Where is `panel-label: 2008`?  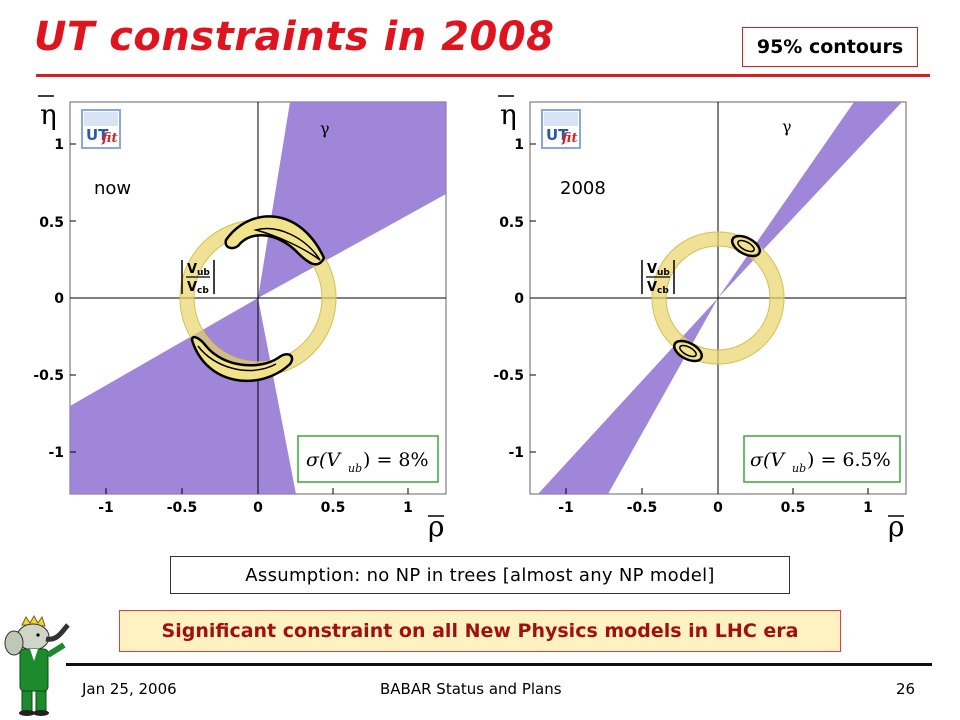 panel-label: 2008 is located at coordinates (583, 188).